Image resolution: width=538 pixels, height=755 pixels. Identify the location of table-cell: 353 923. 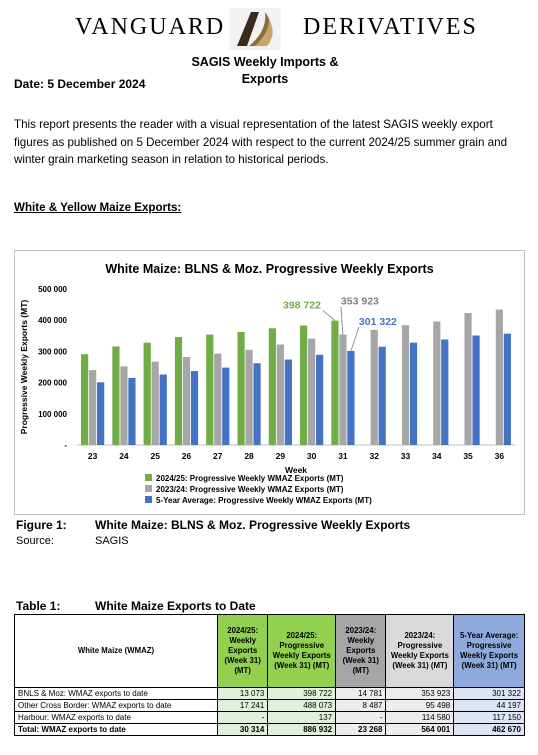
(420, 693).